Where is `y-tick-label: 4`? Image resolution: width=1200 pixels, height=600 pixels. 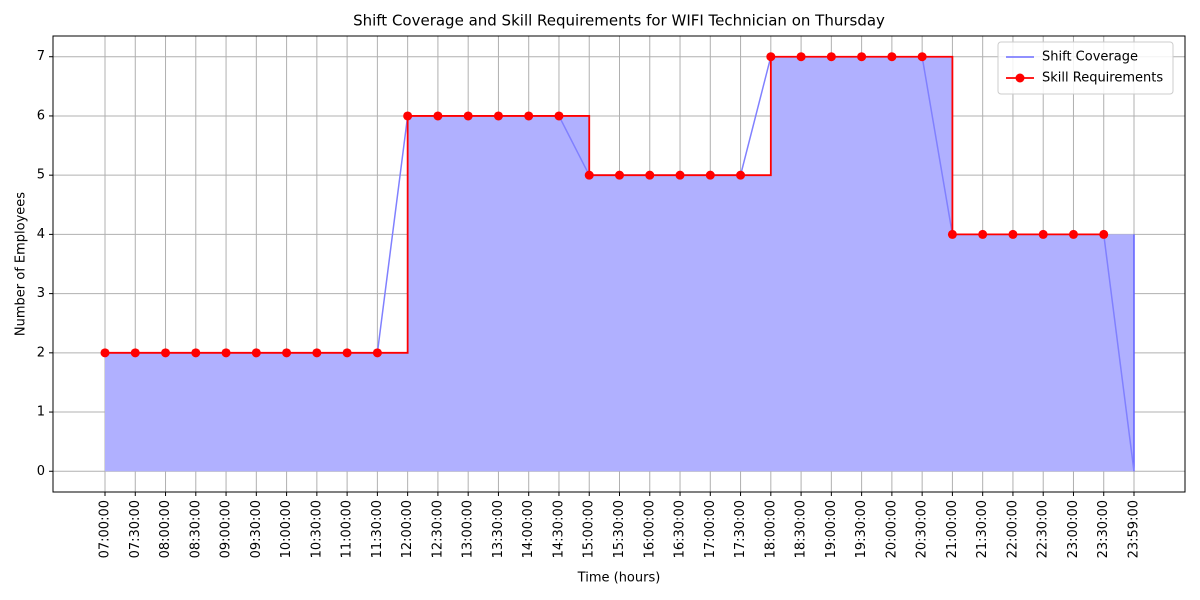
y-tick-label: 4 is located at coordinates (41, 234).